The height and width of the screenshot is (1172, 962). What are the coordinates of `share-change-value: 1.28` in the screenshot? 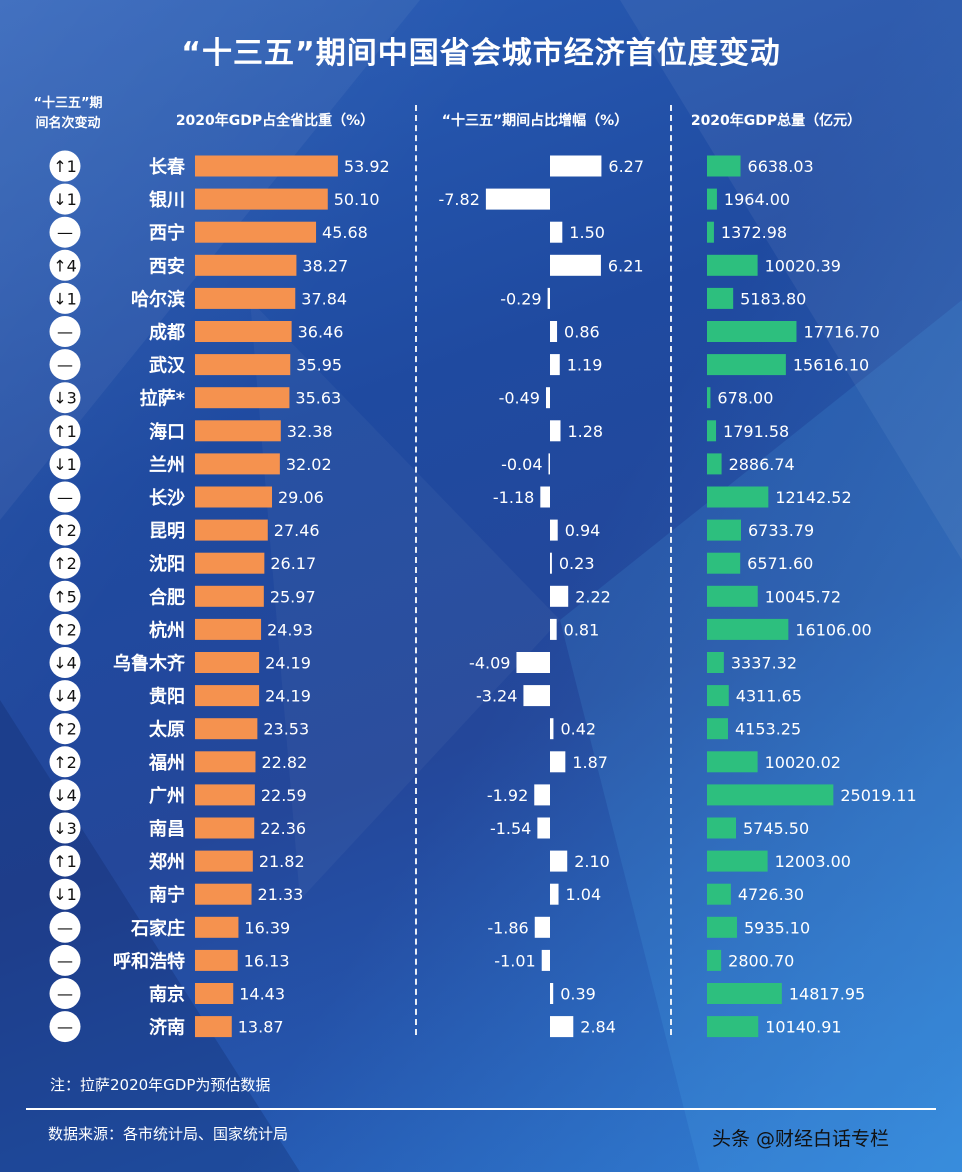 It's located at (585, 431).